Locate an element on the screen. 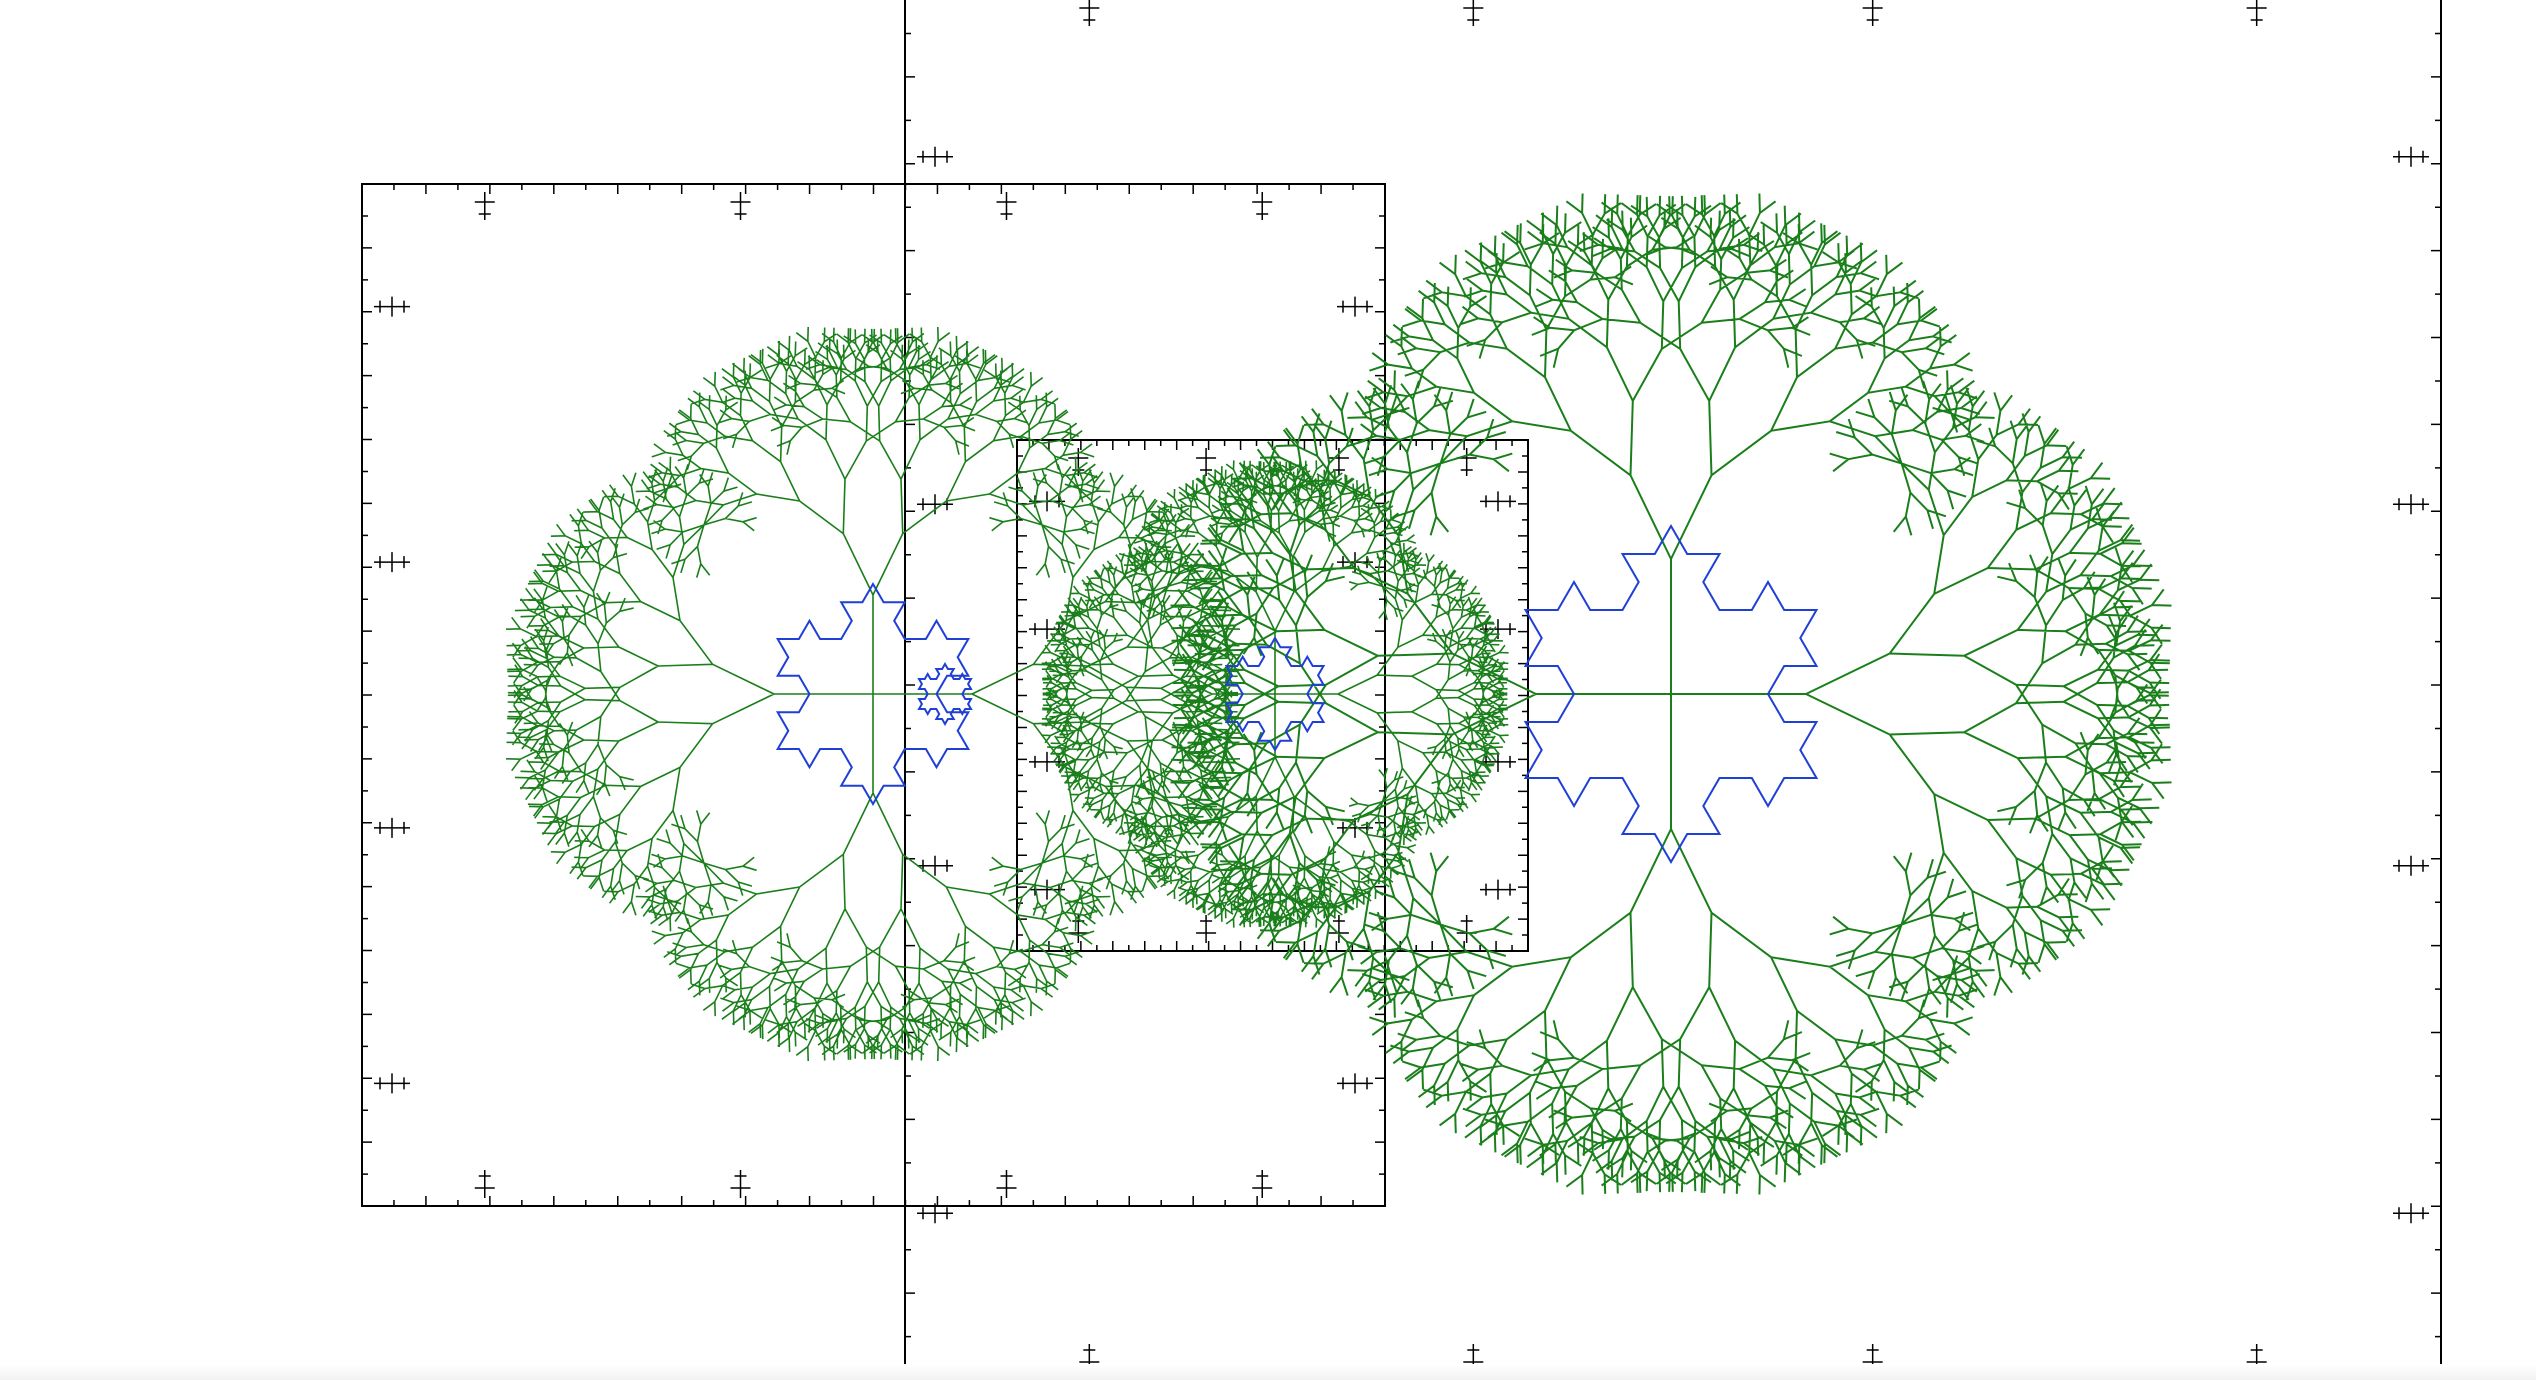 The width and height of the screenshot is (2536, 1380). snowflake-layer is located at coordinates (1297, 694).